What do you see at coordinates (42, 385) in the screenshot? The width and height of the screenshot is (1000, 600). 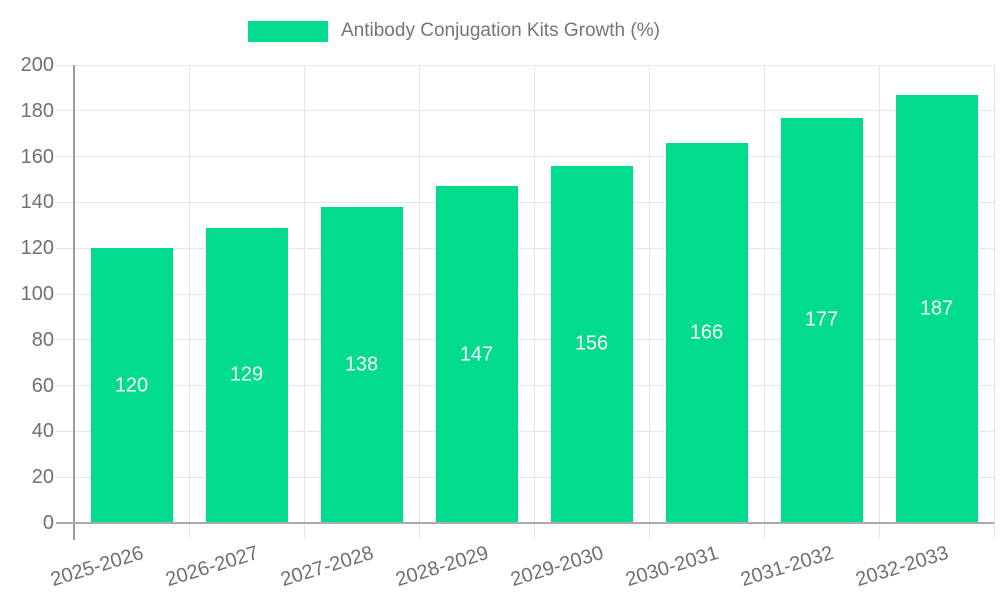 I see `y-axis-tick-label: 60` at bounding box center [42, 385].